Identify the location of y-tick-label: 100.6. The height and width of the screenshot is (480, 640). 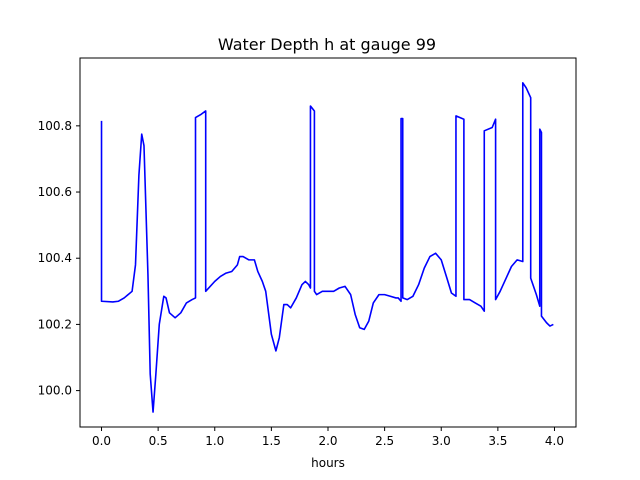
(55, 192).